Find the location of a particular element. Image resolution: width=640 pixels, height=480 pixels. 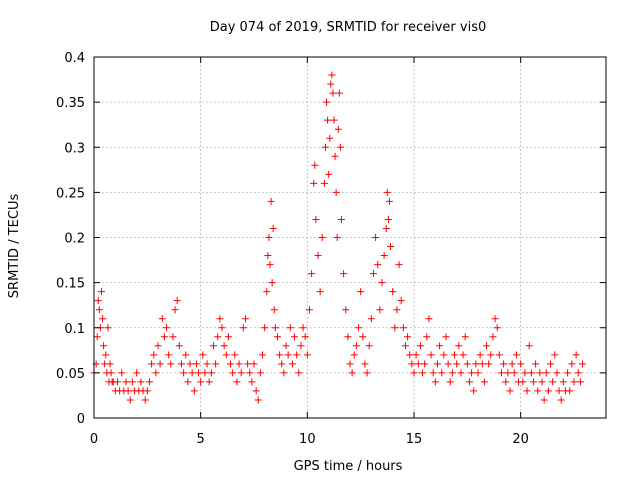

y-axis-label: SRMTID / TECUs is located at coordinates (14, 246).